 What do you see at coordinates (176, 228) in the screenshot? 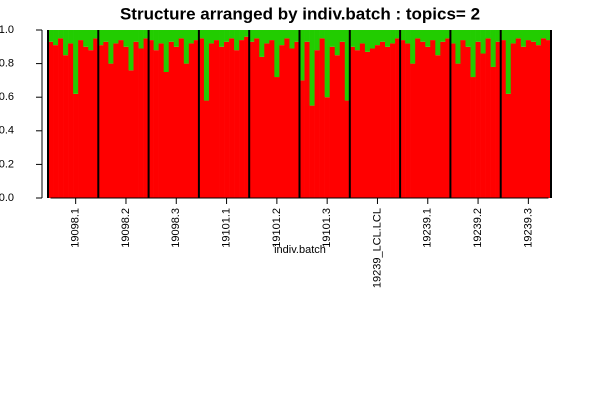
I see `x-tick-label: 19098.3` at bounding box center [176, 228].